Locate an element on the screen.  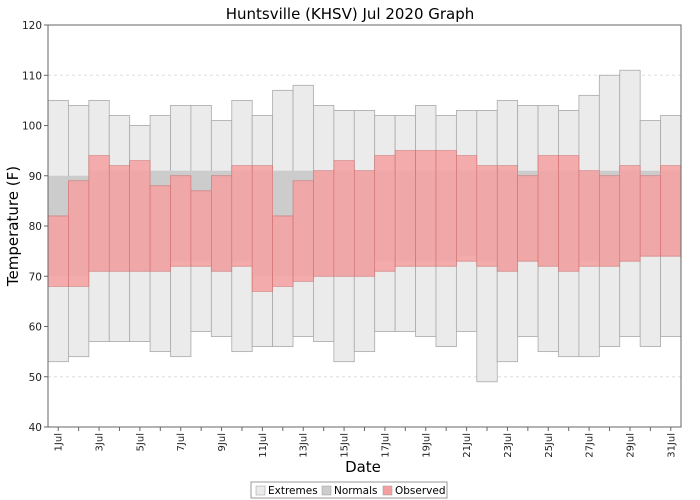
x-tick-label: 17Jul is located at coordinates (385, 445).